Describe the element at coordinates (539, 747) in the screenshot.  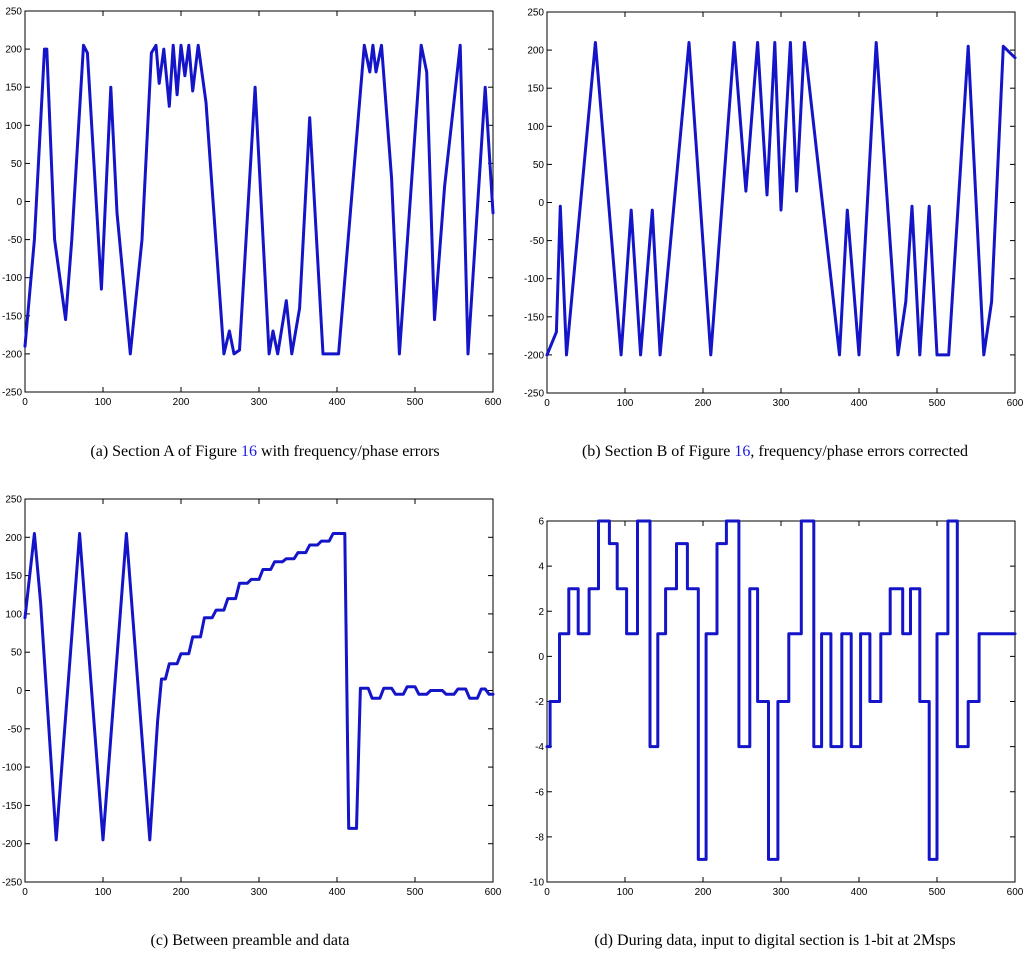
I see `y-tick-label: -4` at that location.